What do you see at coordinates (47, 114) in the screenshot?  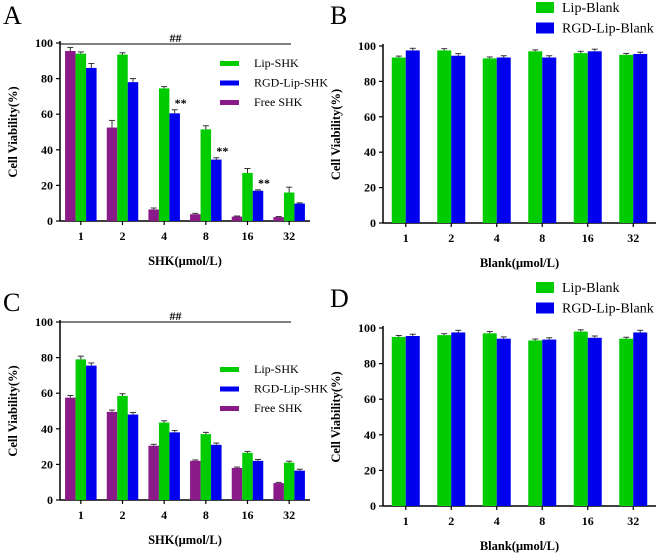 I see `y-tick-label: 60` at bounding box center [47, 114].